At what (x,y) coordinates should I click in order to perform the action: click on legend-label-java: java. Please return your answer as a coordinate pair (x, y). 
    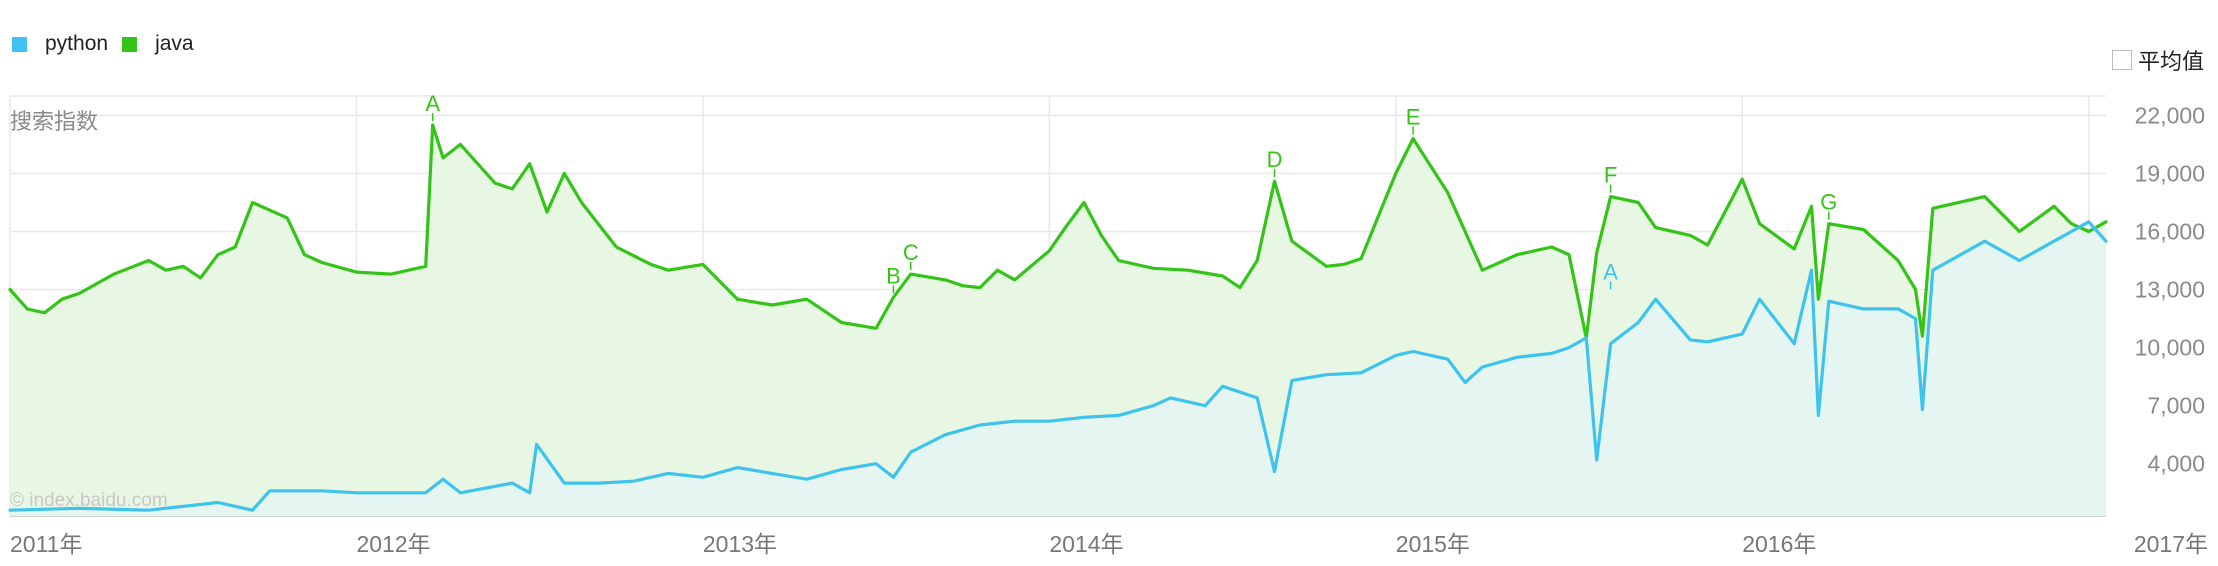
    Looking at the image, I should click on (174, 43).